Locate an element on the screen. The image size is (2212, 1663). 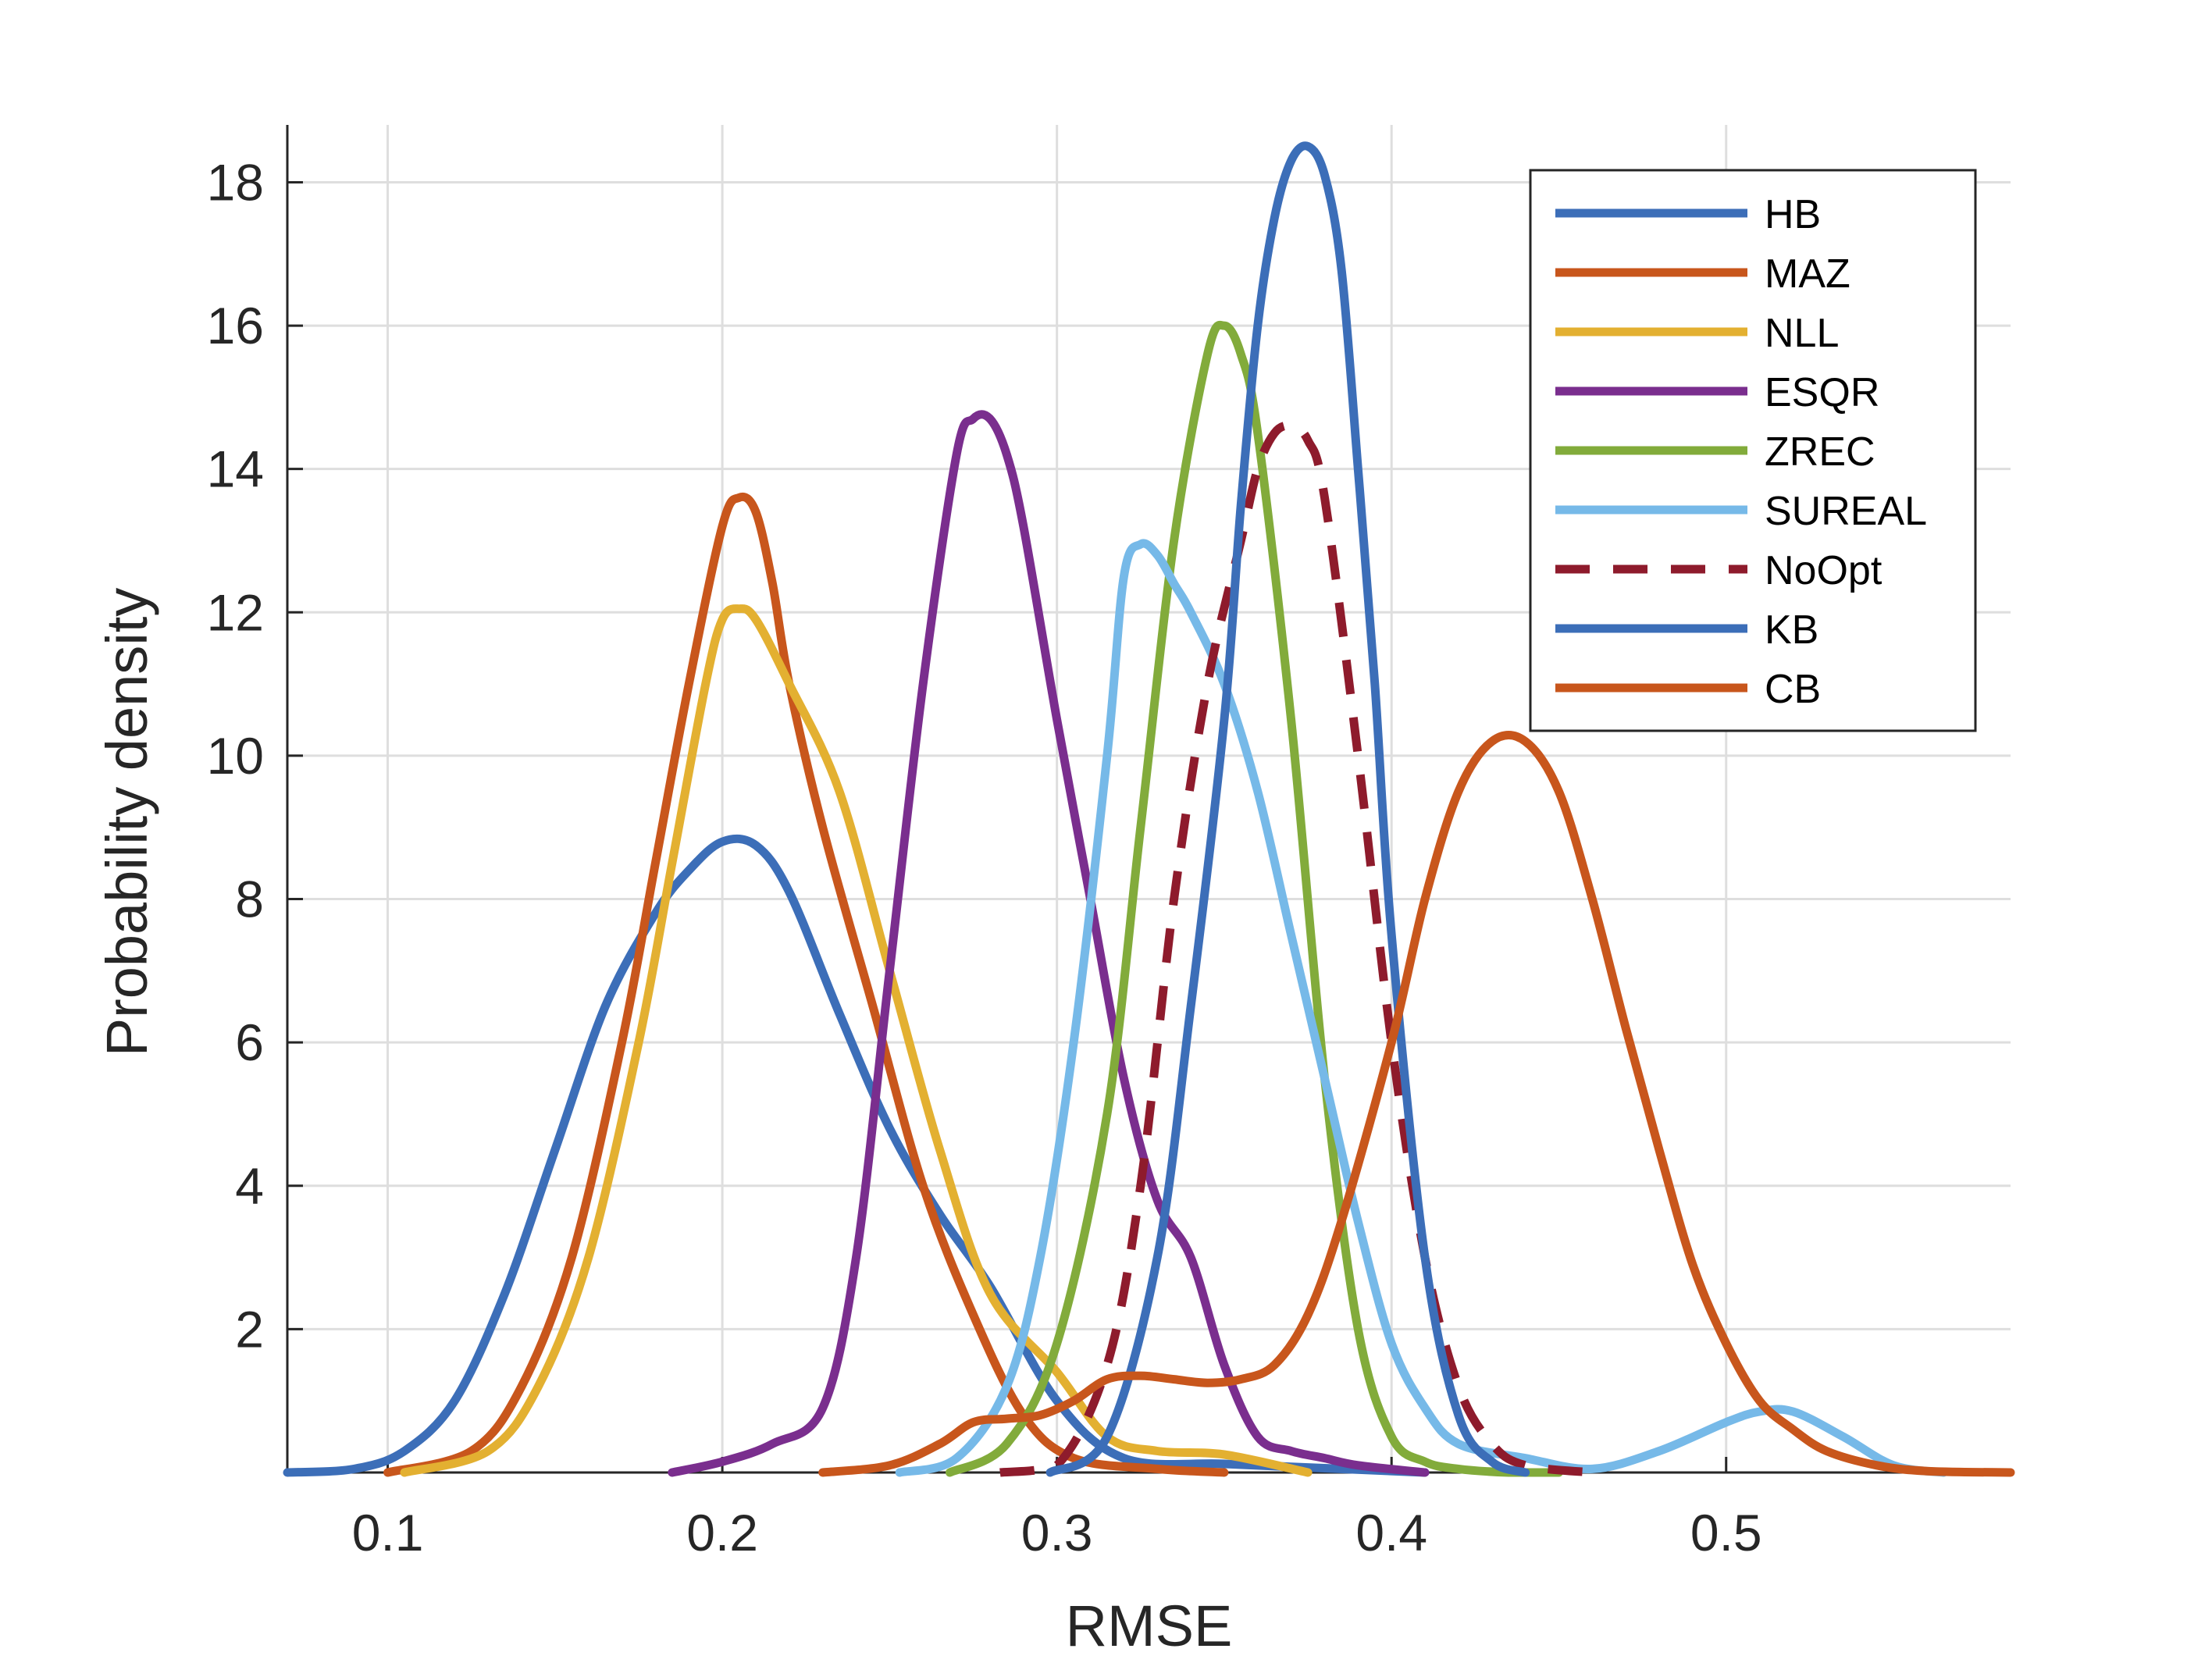
y-tick-label: 14 is located at coordinates (236, 469).